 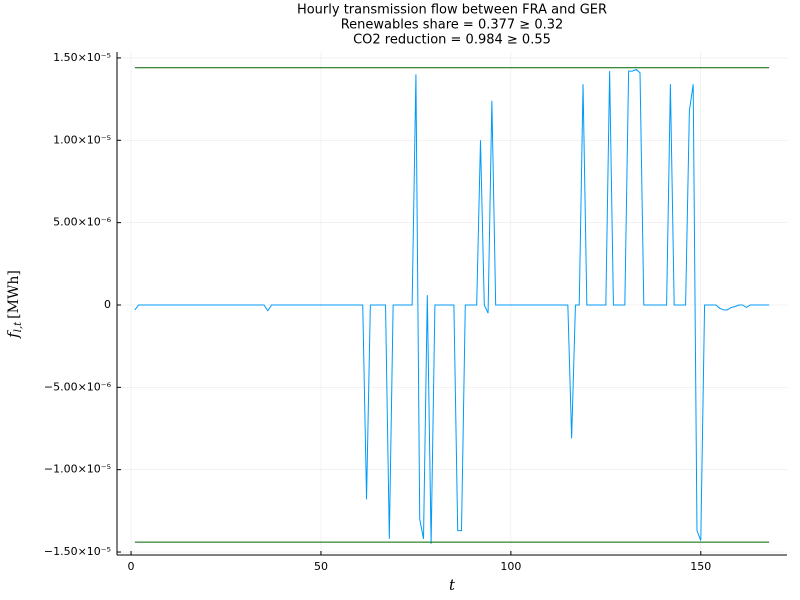 I want to click on x-tick-label: 100, so click(x=510, y=566).